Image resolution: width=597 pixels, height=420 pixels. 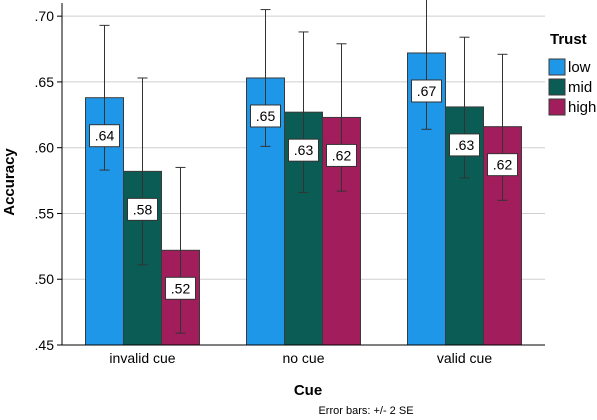 I want to click on legend-item-high: high, so click(x=572, y=107).